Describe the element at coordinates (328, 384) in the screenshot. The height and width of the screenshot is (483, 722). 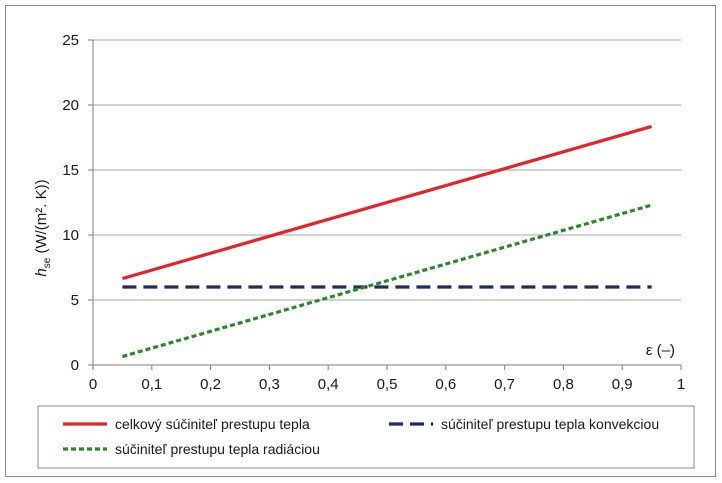
I see `x-tick-label: 0,4` at that location.